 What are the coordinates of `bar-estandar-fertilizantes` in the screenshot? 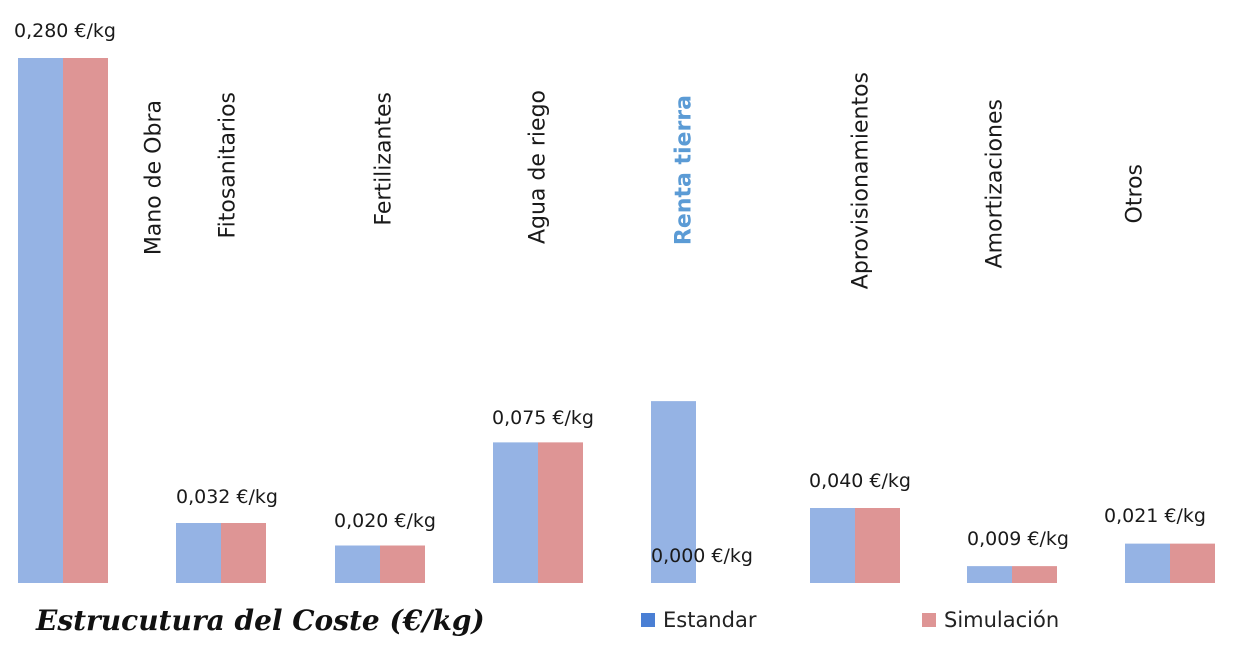 It's located at (357, 564).